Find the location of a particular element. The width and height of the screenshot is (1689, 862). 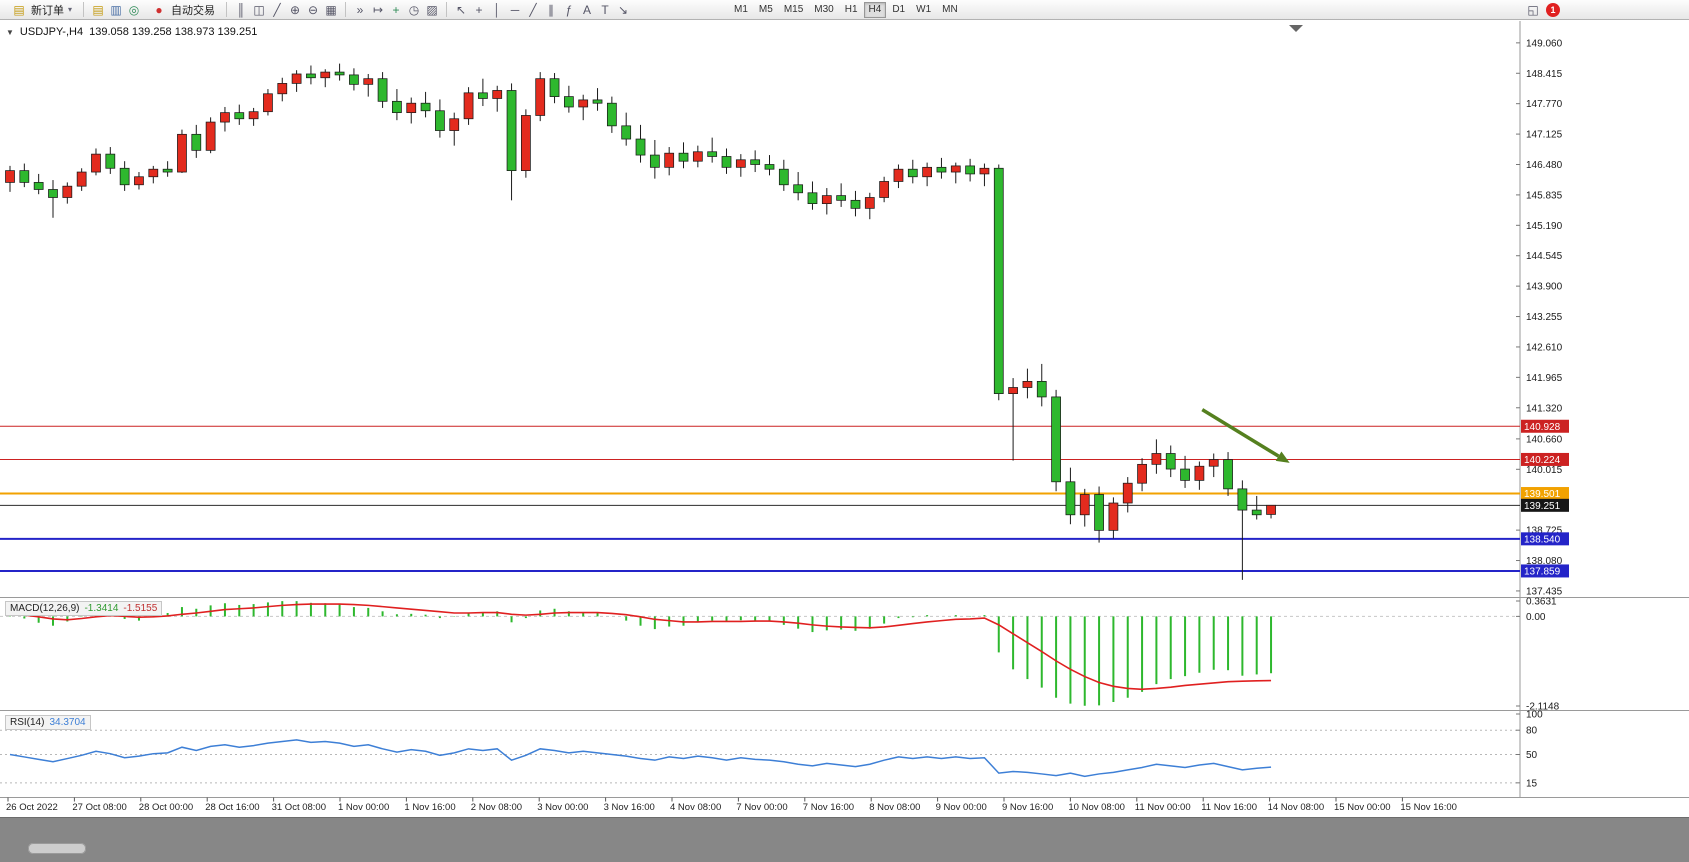

price-tick-label: 138.725 is located at coordinates (1544, 531).